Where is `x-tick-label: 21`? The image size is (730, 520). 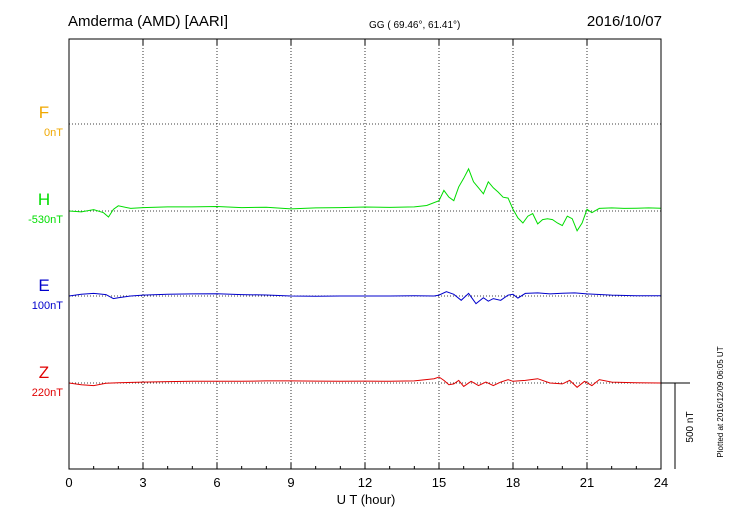 x-tick-label: 21 is located at coordinates (587, 482).